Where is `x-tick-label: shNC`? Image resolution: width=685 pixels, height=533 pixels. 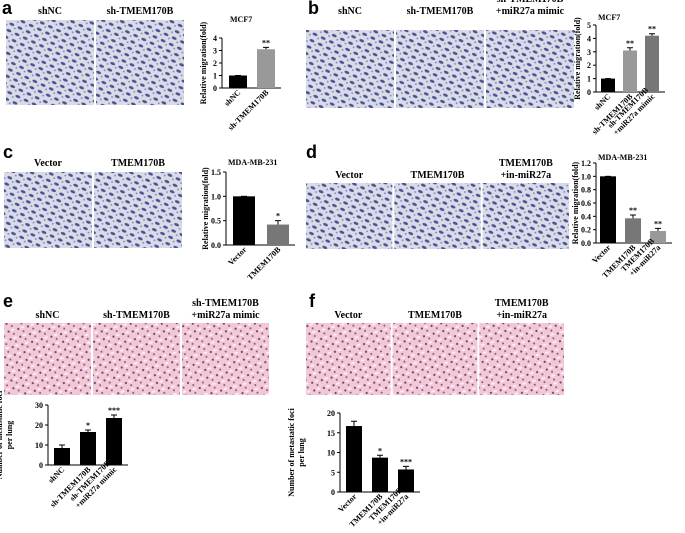 x-tick-label: shNC is located at coordinates (57, 475).